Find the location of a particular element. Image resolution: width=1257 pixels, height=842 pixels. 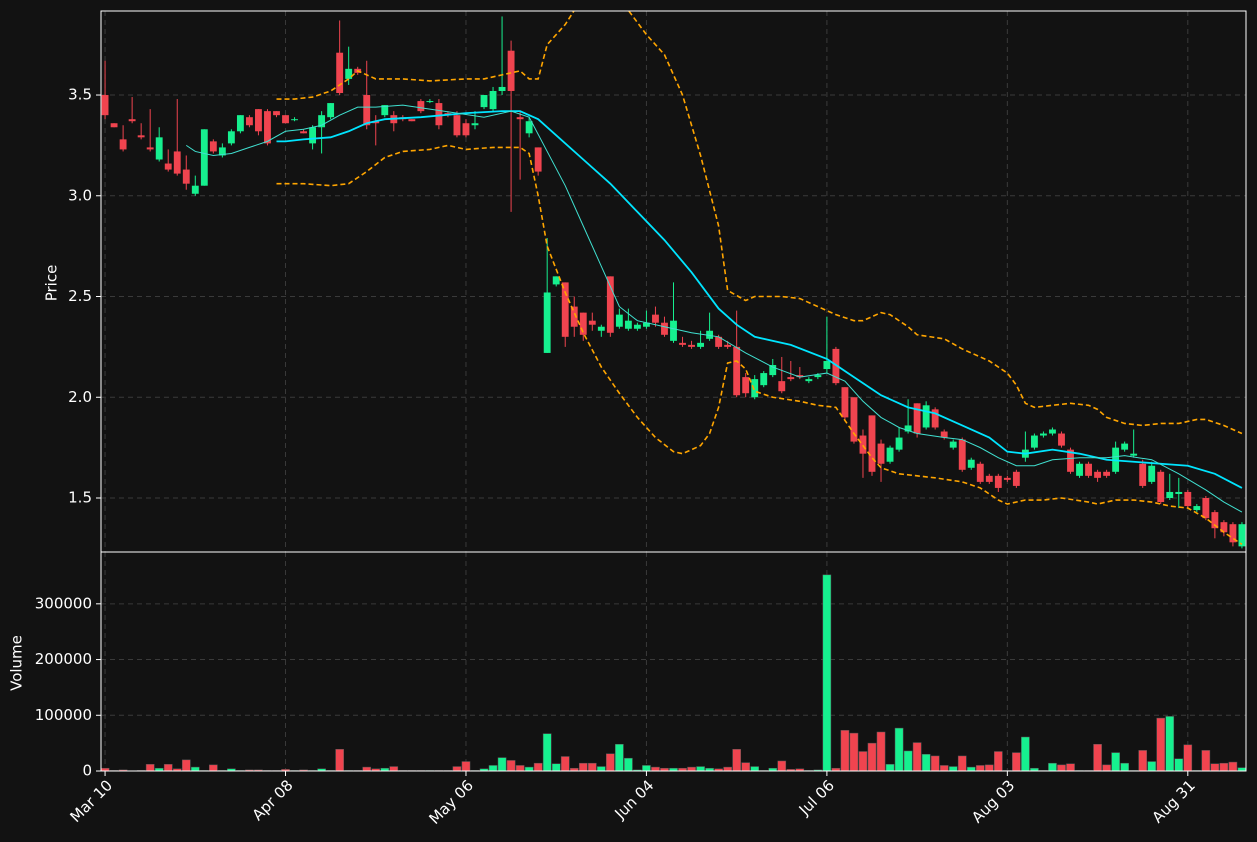

x-tick-label: Aug 31 is located at coordinates (1173, 801).